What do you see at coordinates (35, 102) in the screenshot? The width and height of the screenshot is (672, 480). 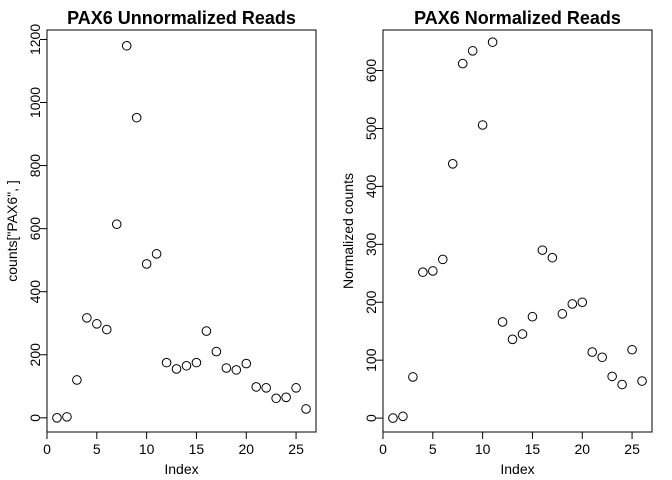 I see `y-tick-label: 1000` at bounding box center [35, 102].